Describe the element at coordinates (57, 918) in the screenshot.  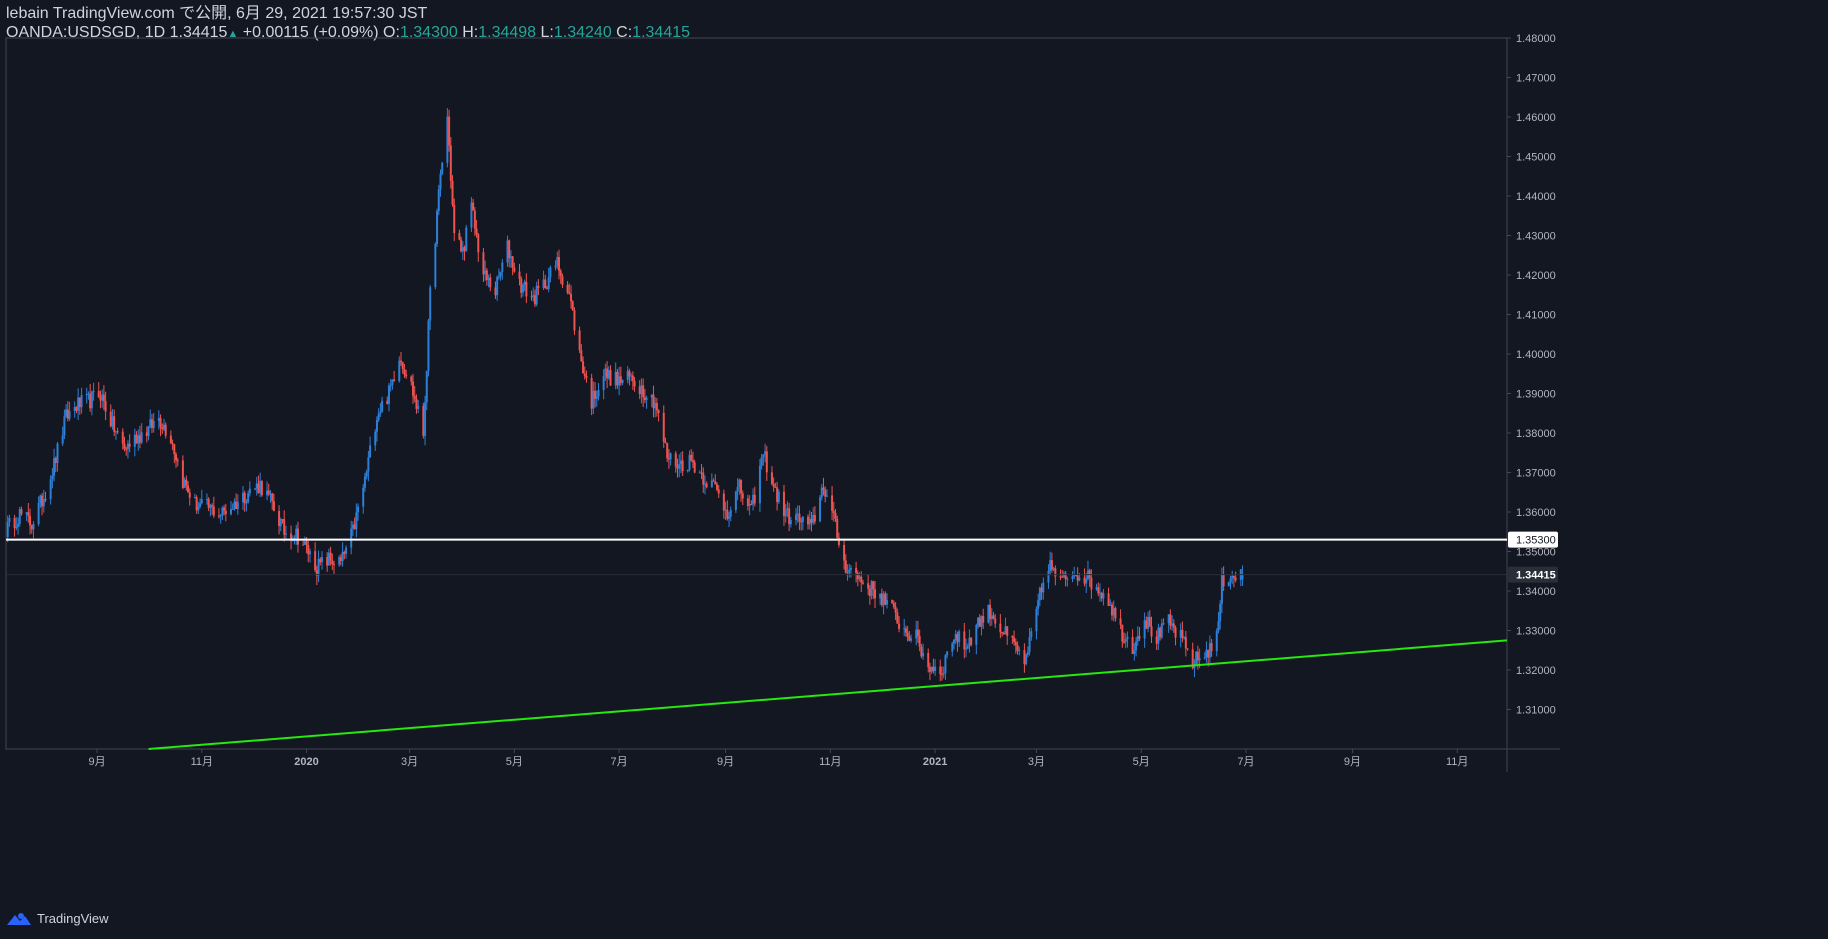
I see `tradingview-footer: TradingView` at that location.